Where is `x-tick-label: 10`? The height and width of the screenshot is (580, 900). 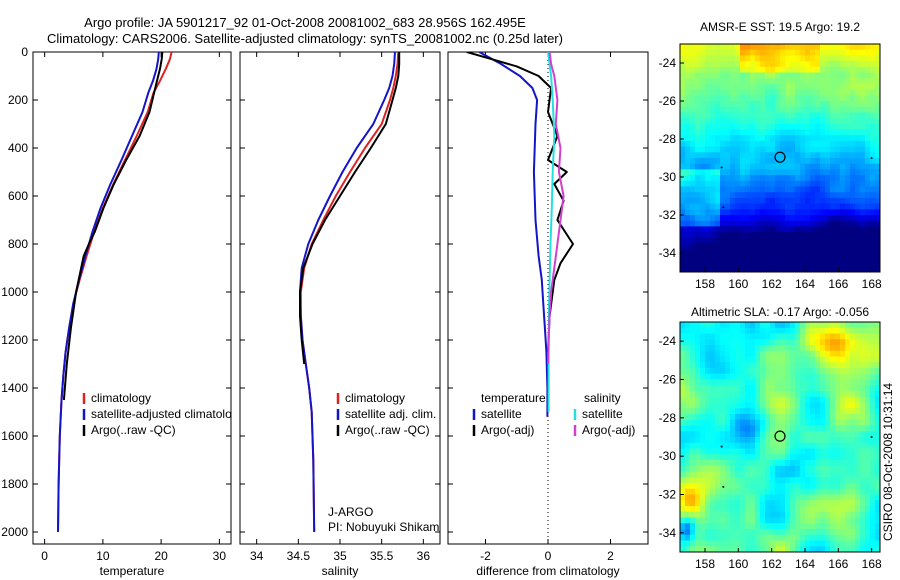 x-tick-label: 10 is located at coordinates (103, 556).